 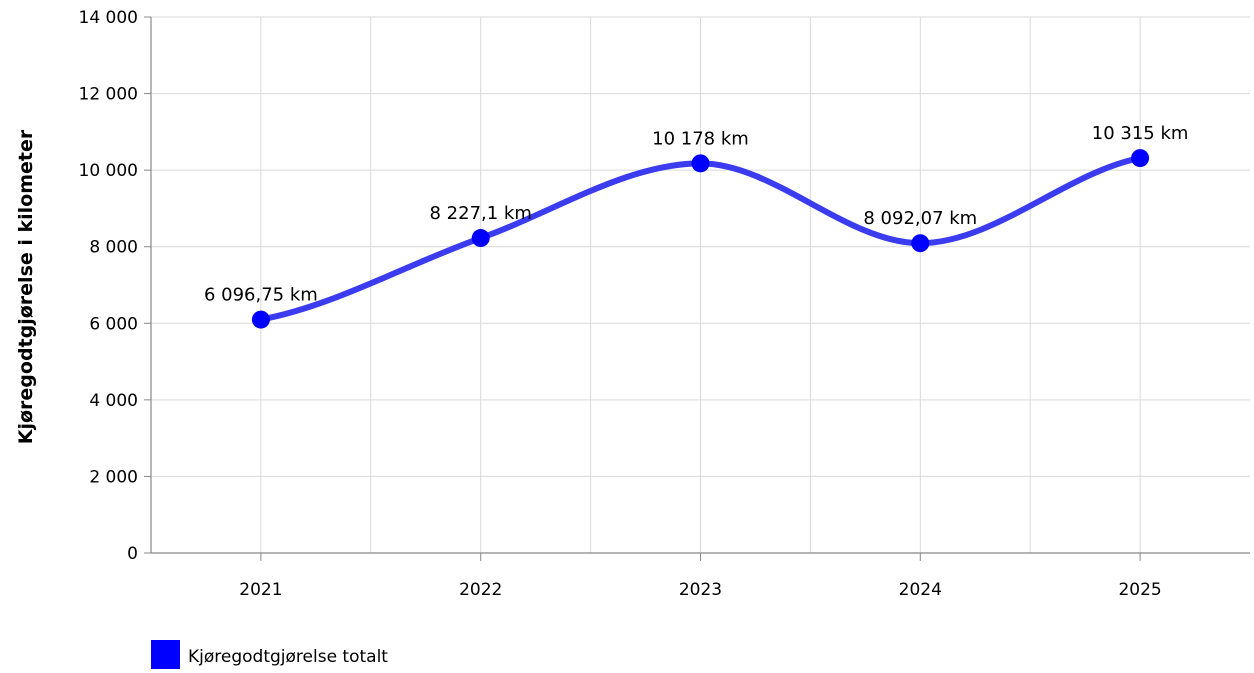 I want to click on y-tick-label: 12 000, so click(x=108, y=95).